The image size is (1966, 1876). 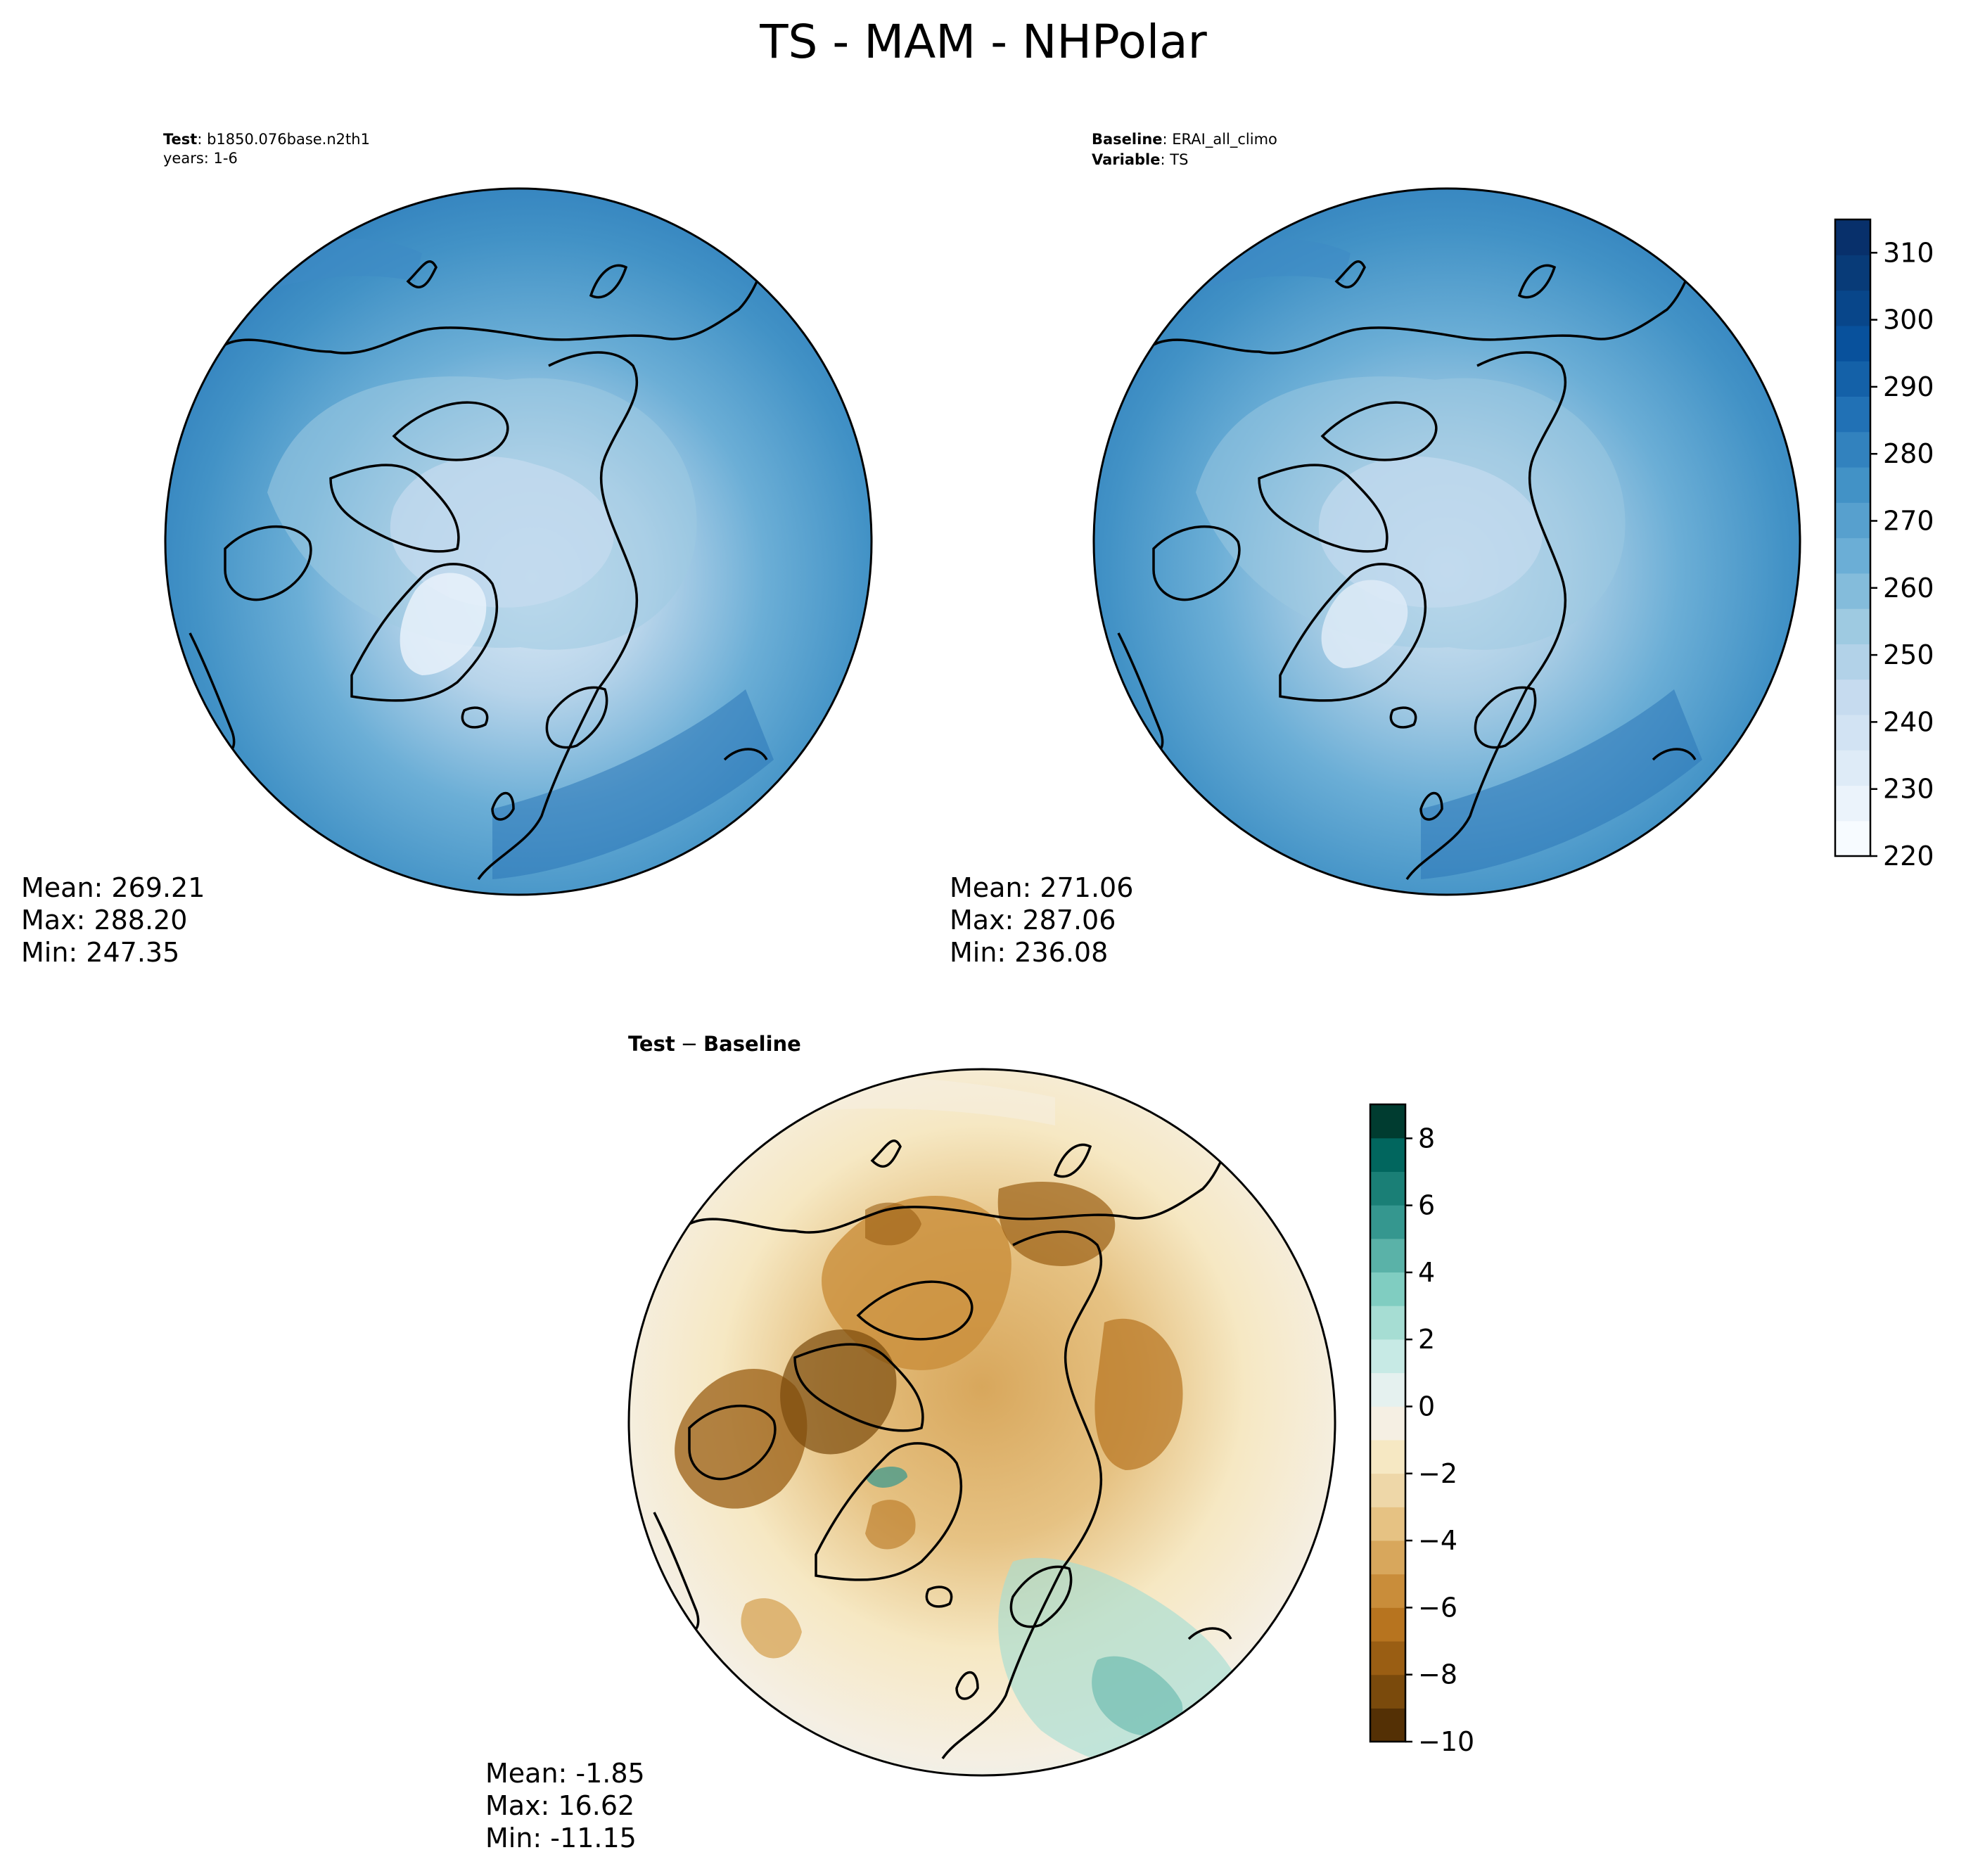 I want to click on difference-colorbar-tick-label: −10, so click(x=1446, y=1742).